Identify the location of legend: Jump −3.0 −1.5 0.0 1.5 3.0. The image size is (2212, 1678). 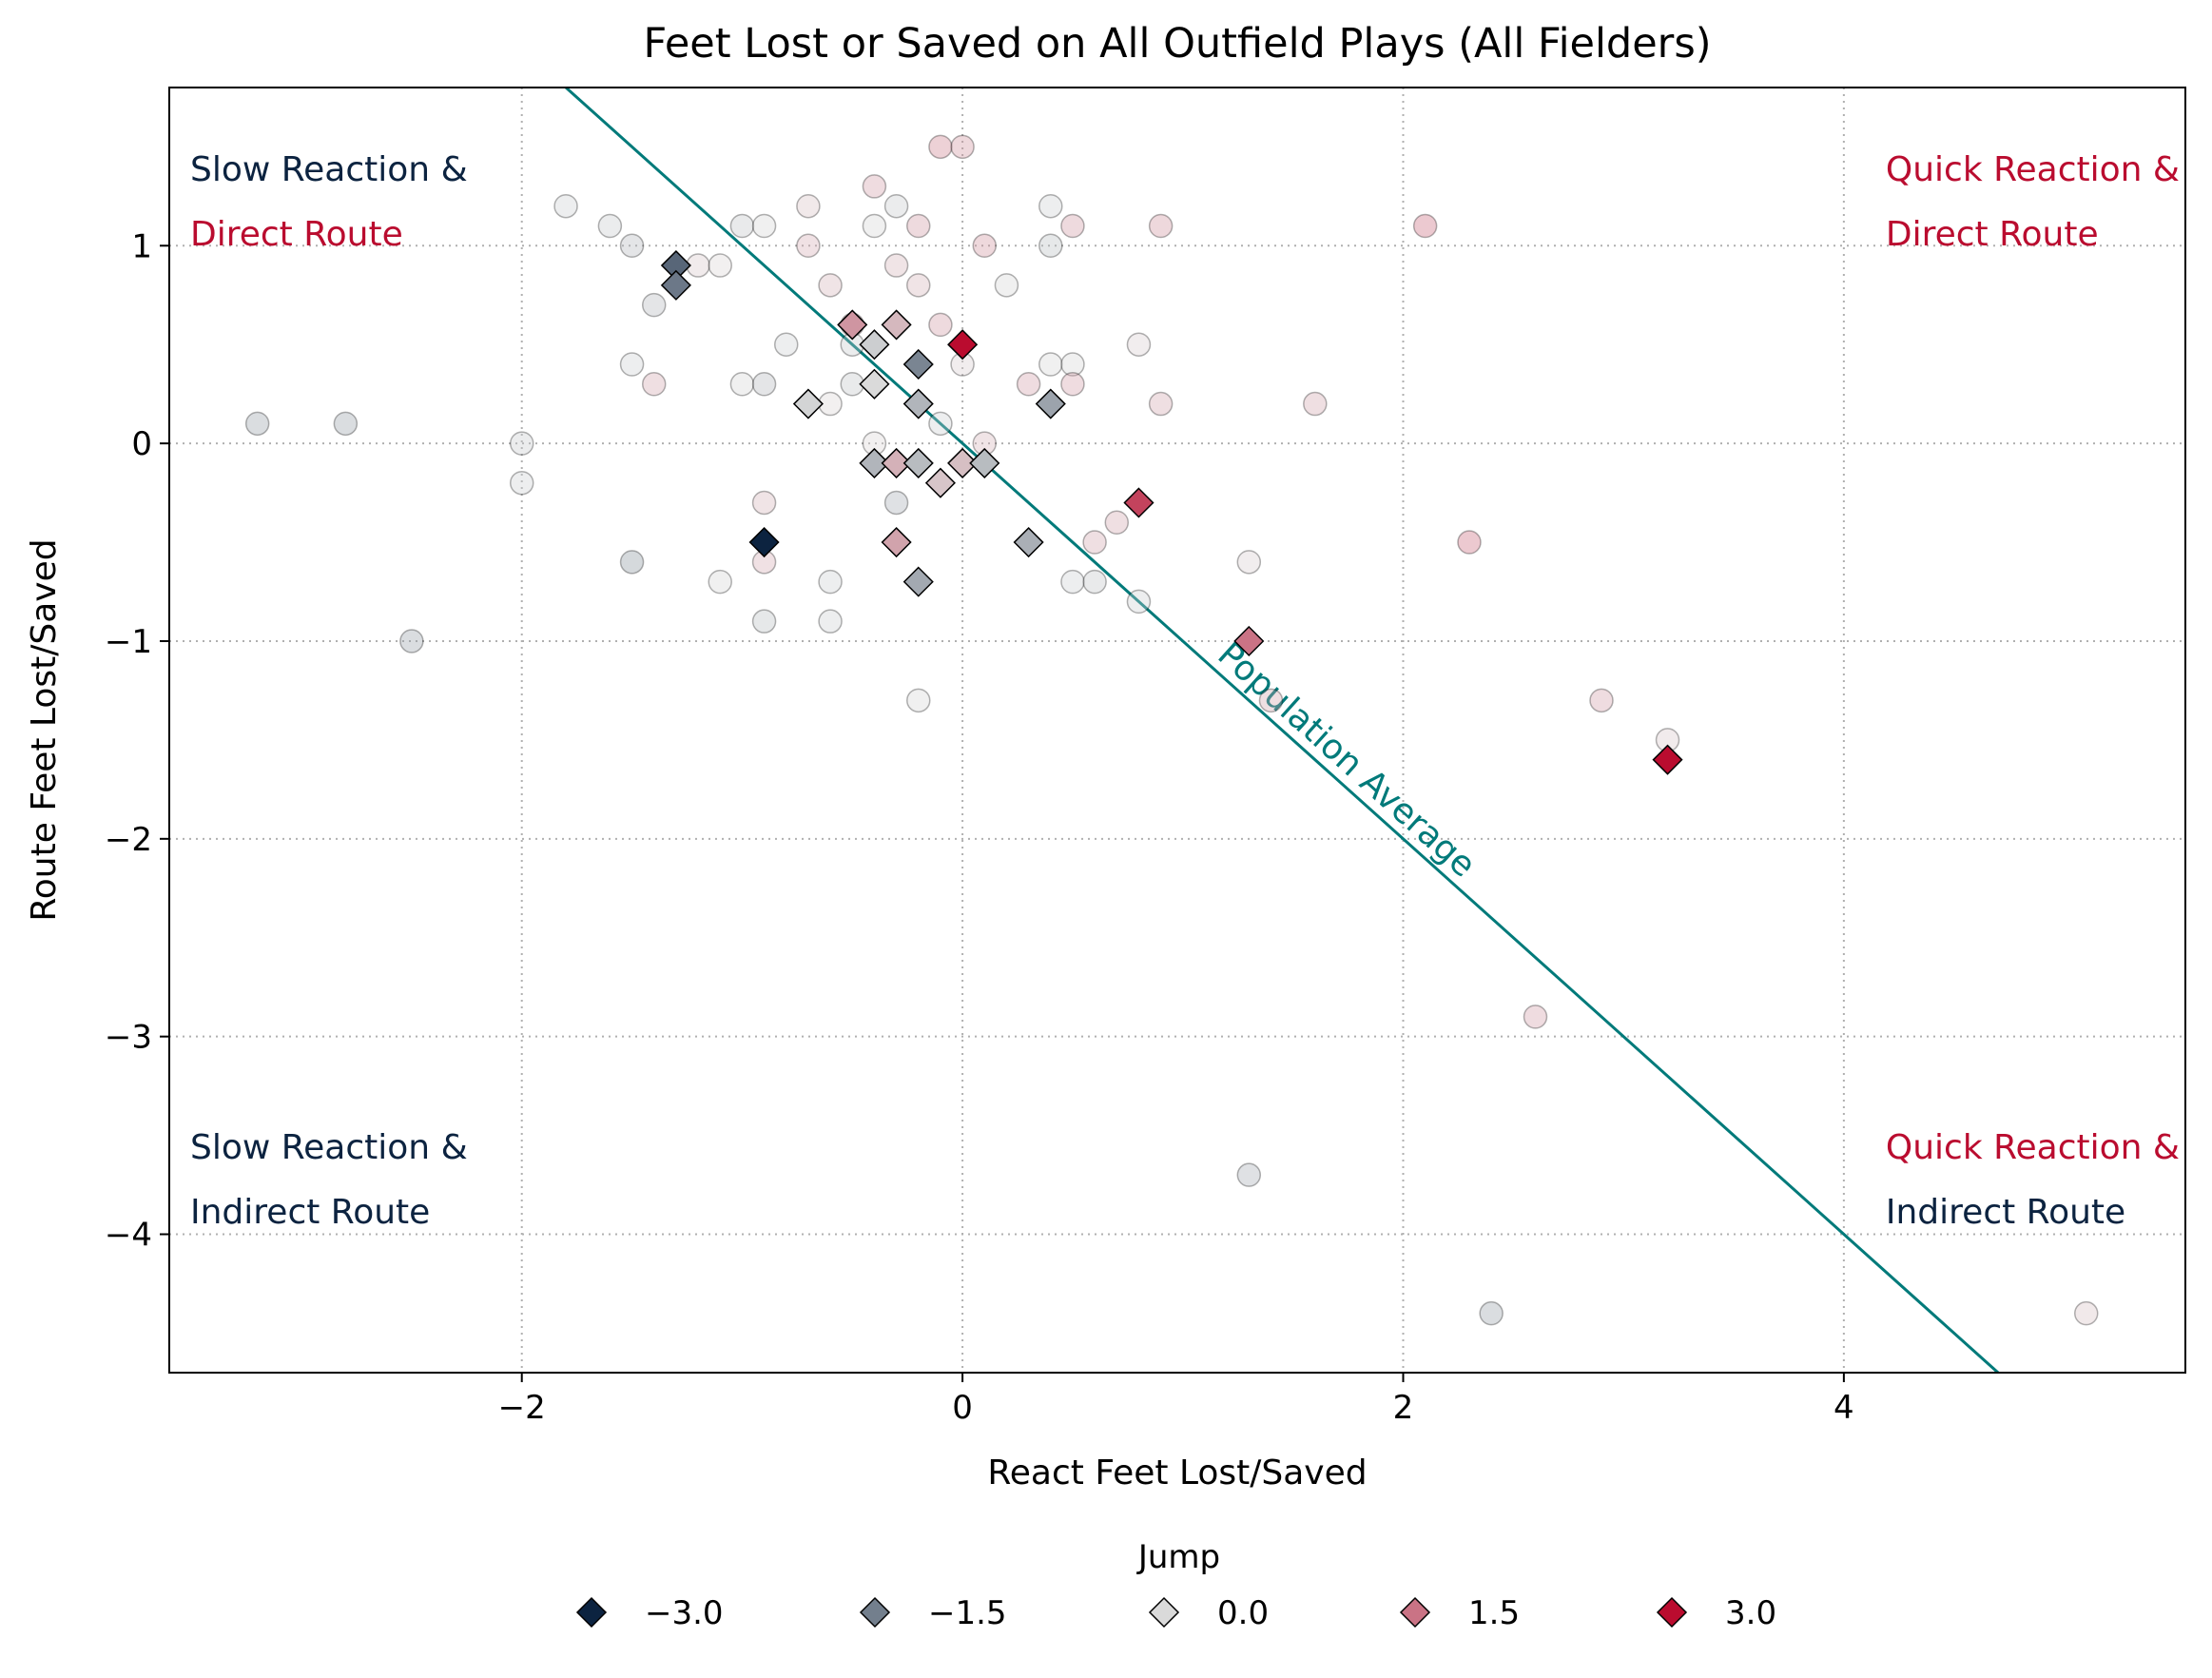
(1175, 1585).